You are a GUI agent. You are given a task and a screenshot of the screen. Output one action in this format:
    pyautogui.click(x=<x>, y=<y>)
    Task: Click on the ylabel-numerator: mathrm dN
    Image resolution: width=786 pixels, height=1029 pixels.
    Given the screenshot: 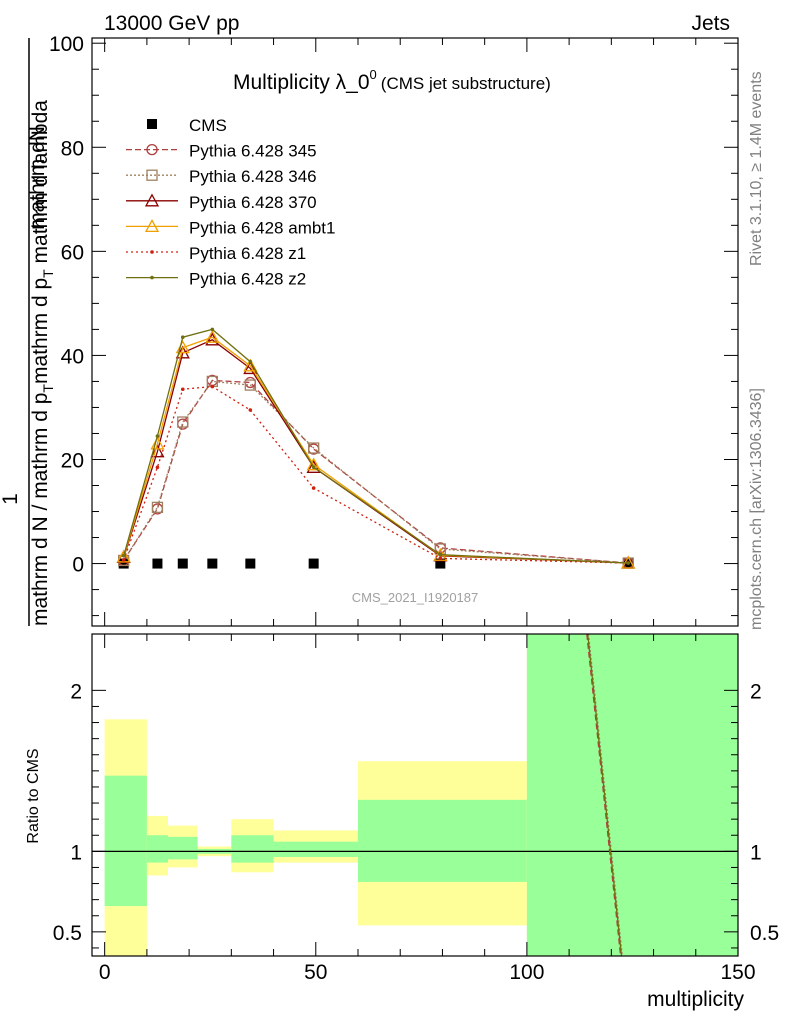 What is the action you would take?
    pyautogui.click(x=37, y=178)
    